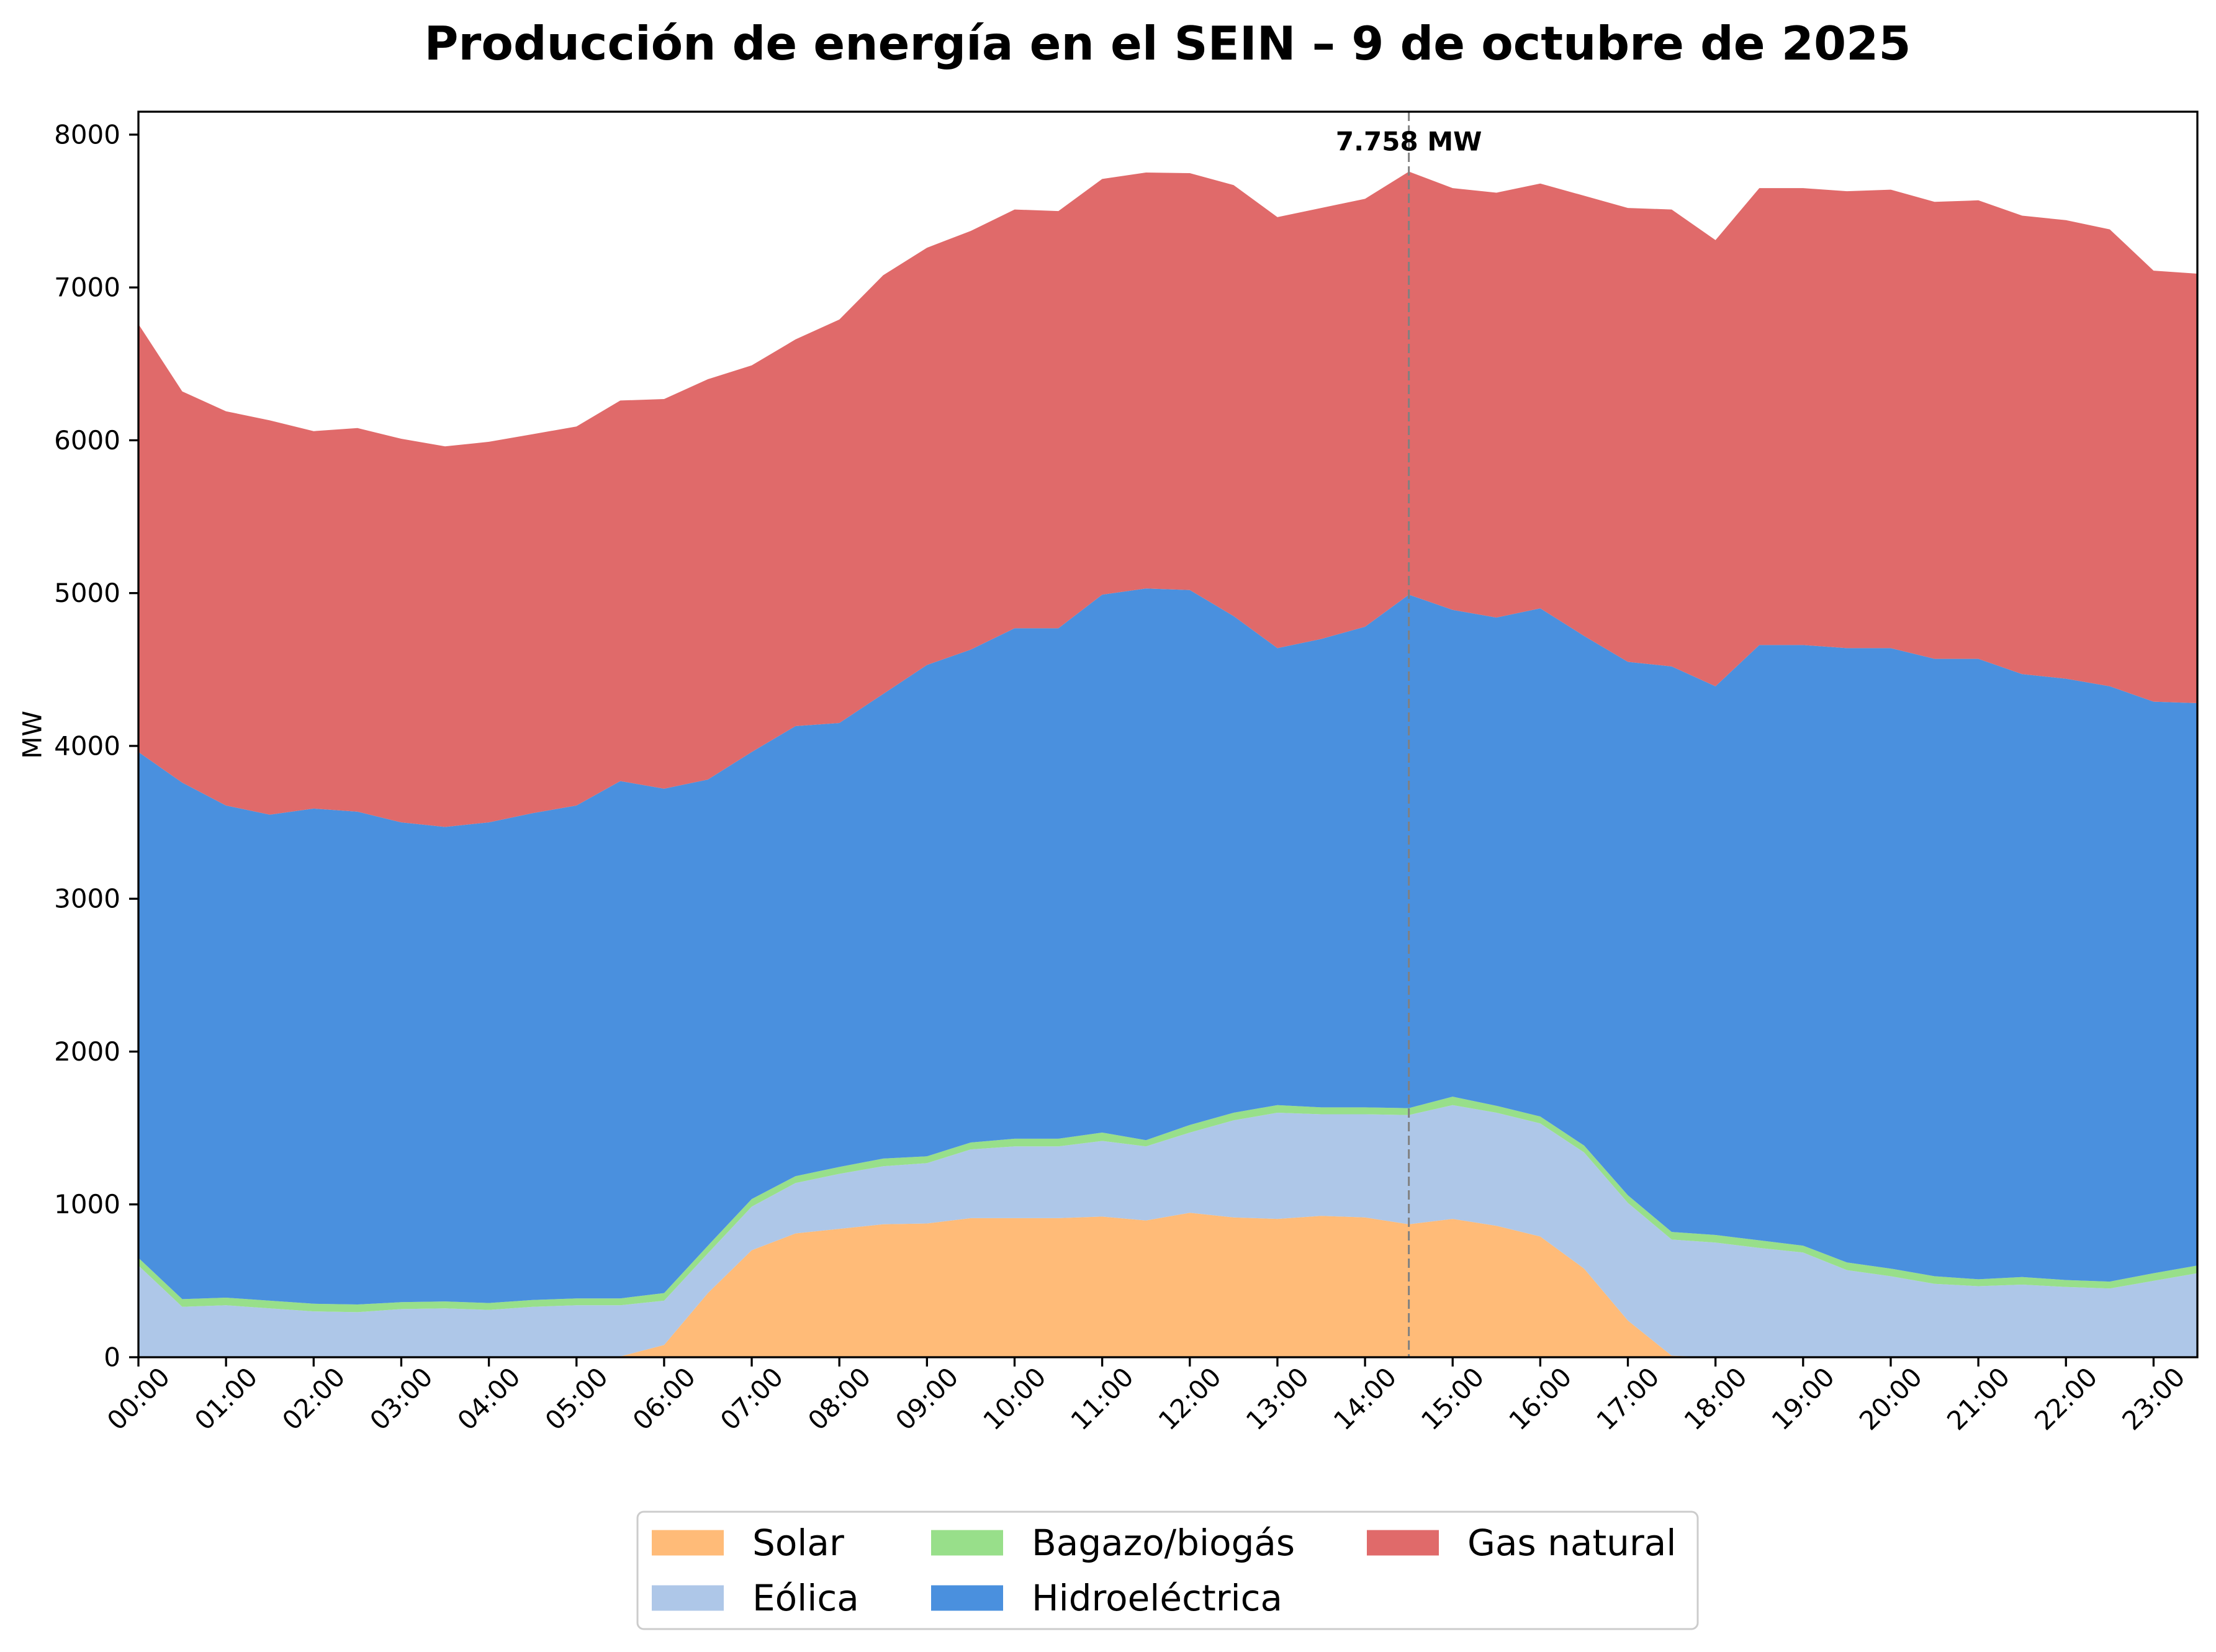 Image resolution: width=2216 pixels, height=1652 pixels. I want to click on x-tick-label: 14:00, so click(1365, 1399).